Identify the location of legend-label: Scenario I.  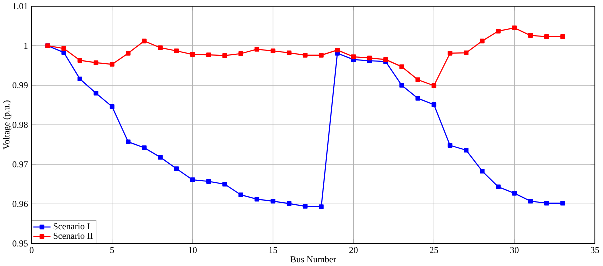
(72, 227).